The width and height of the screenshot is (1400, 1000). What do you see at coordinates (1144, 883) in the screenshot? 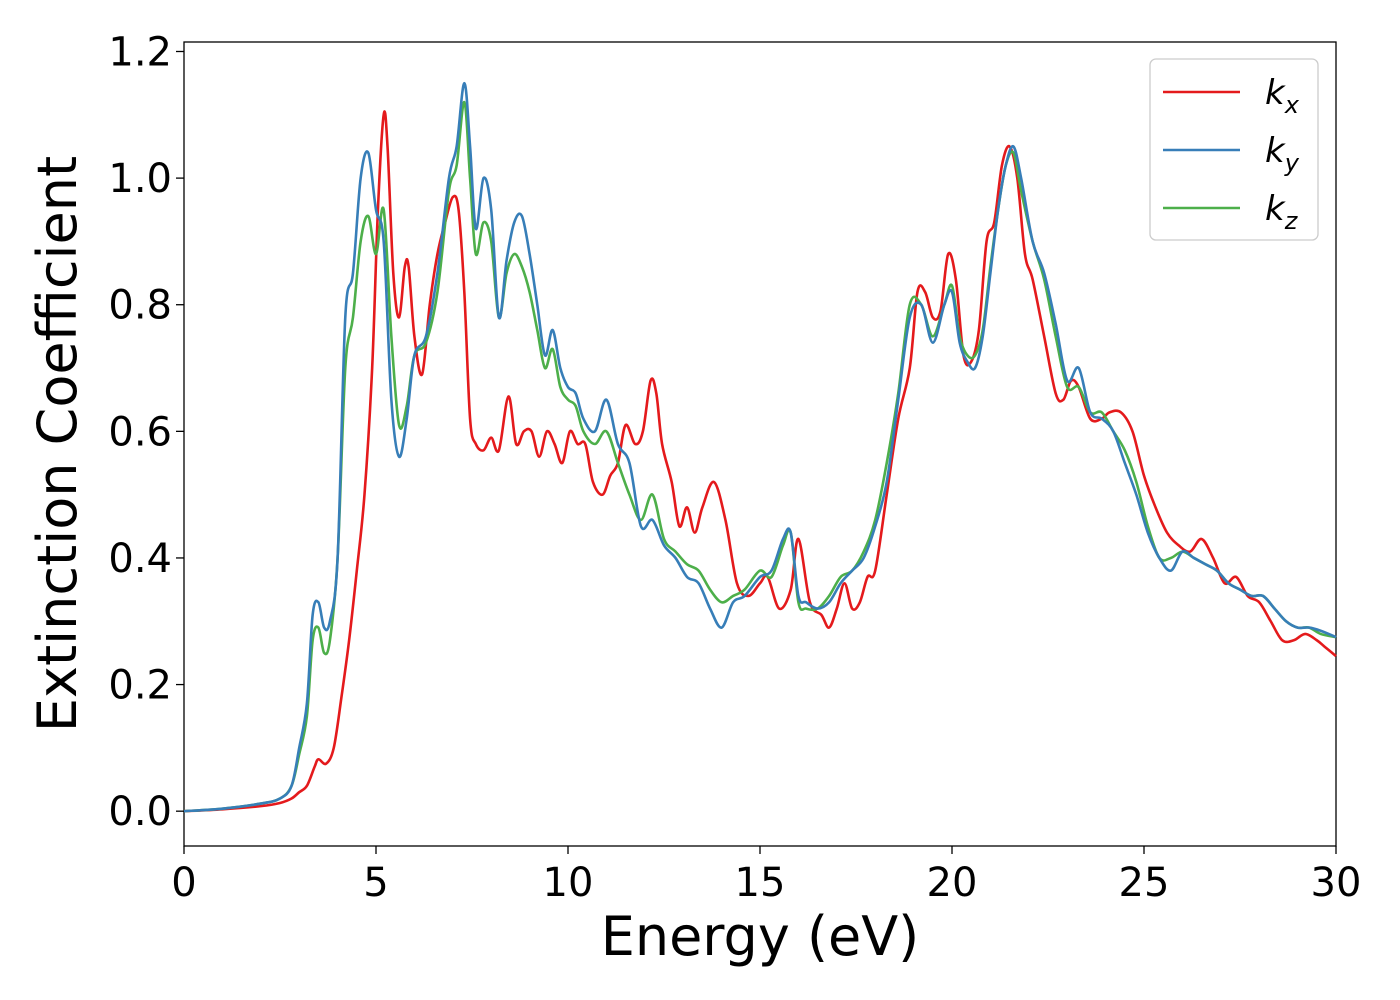
I see `x-tick-label: 25` at bounding box center [1144, 883].